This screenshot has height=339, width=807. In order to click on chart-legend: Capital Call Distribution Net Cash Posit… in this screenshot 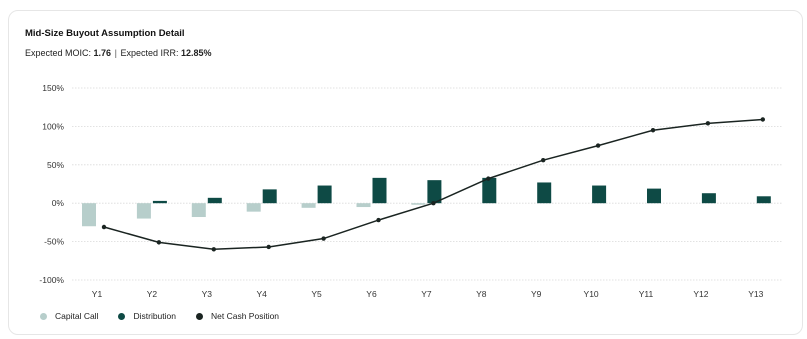, I will do `click(159, 316)`.